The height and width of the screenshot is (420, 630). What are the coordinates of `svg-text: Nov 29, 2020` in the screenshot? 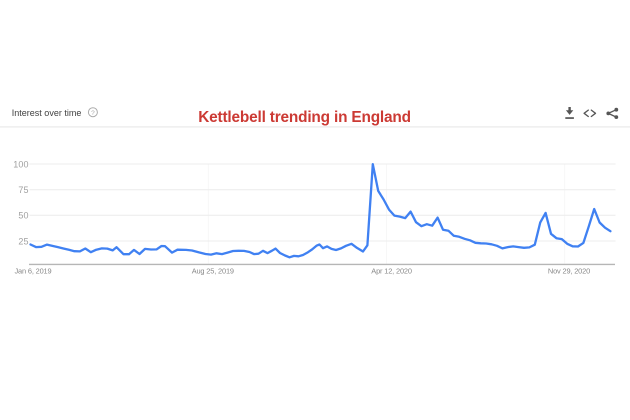 It's located at (569, 270).